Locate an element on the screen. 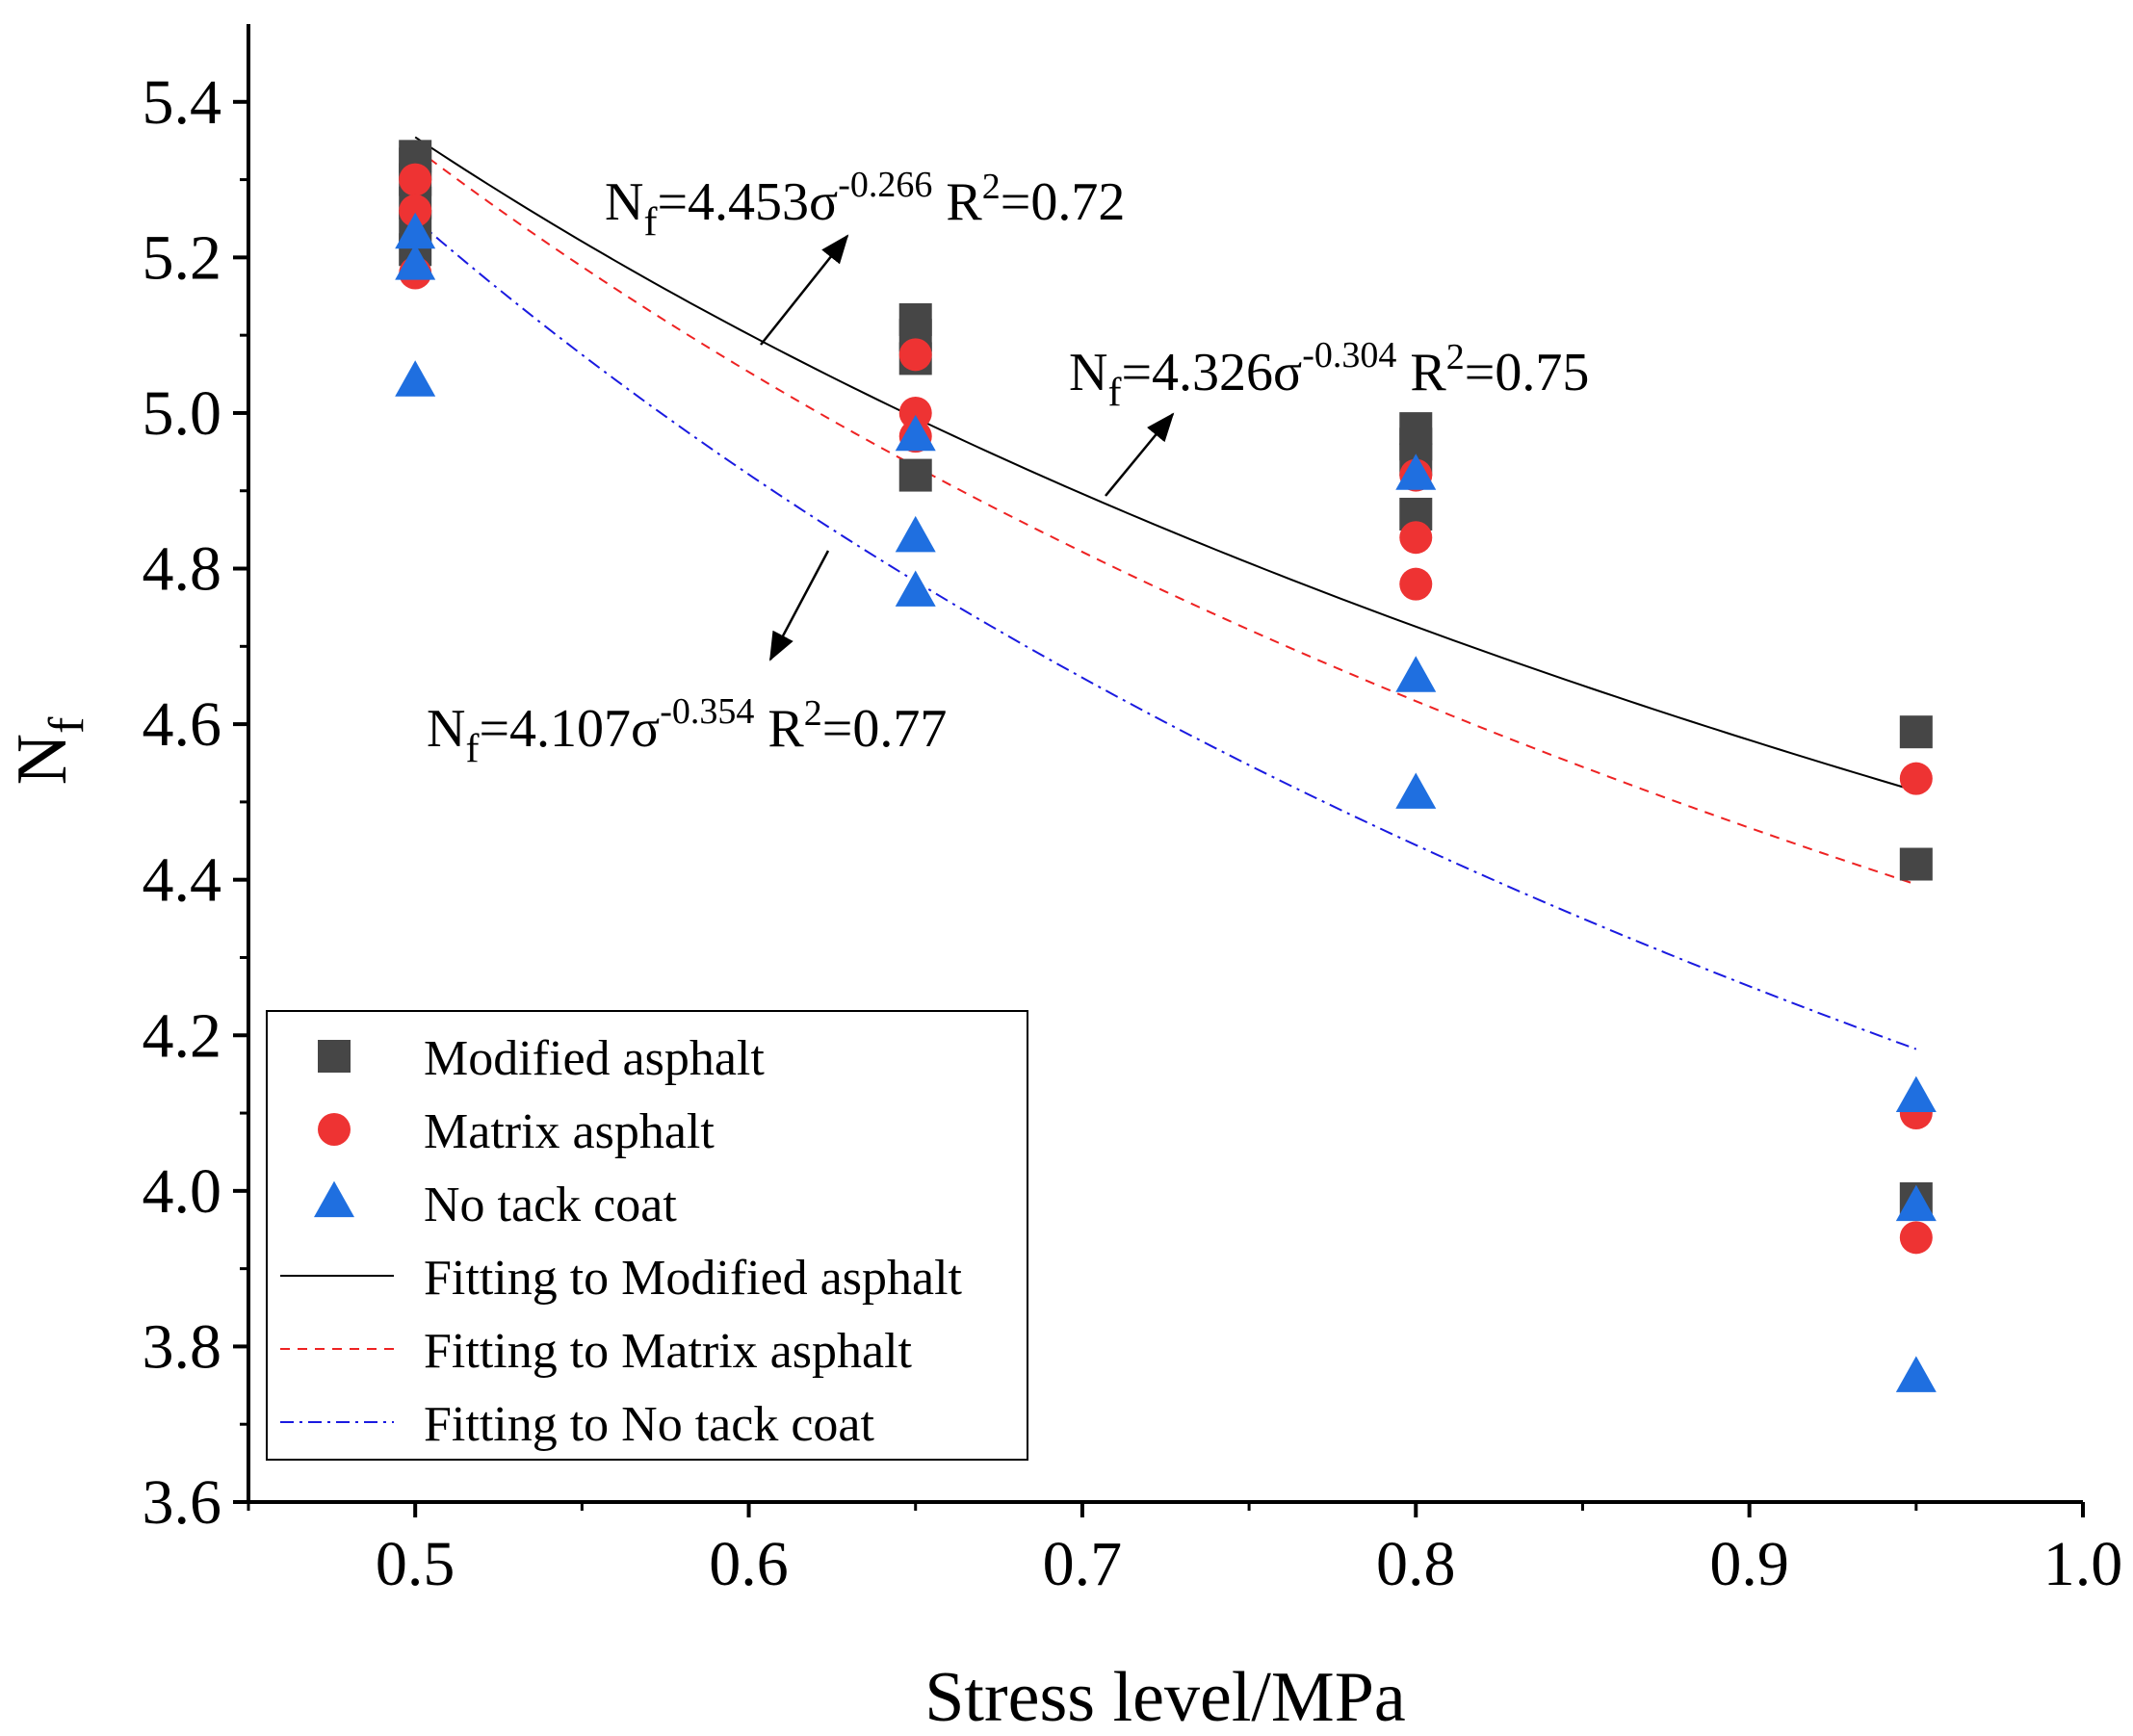 The width and height of the screenshot is (2133, 1736). x-tick-label: 0.9 is located at coordinates (1749, 1564).